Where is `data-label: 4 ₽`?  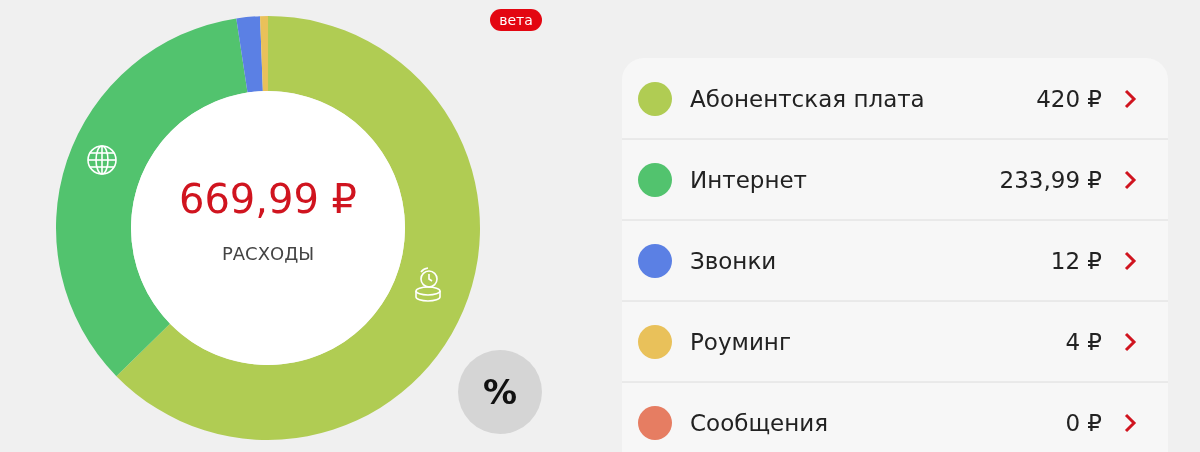 data-label: 4 ₽ is located at coordinates (1083, 342).